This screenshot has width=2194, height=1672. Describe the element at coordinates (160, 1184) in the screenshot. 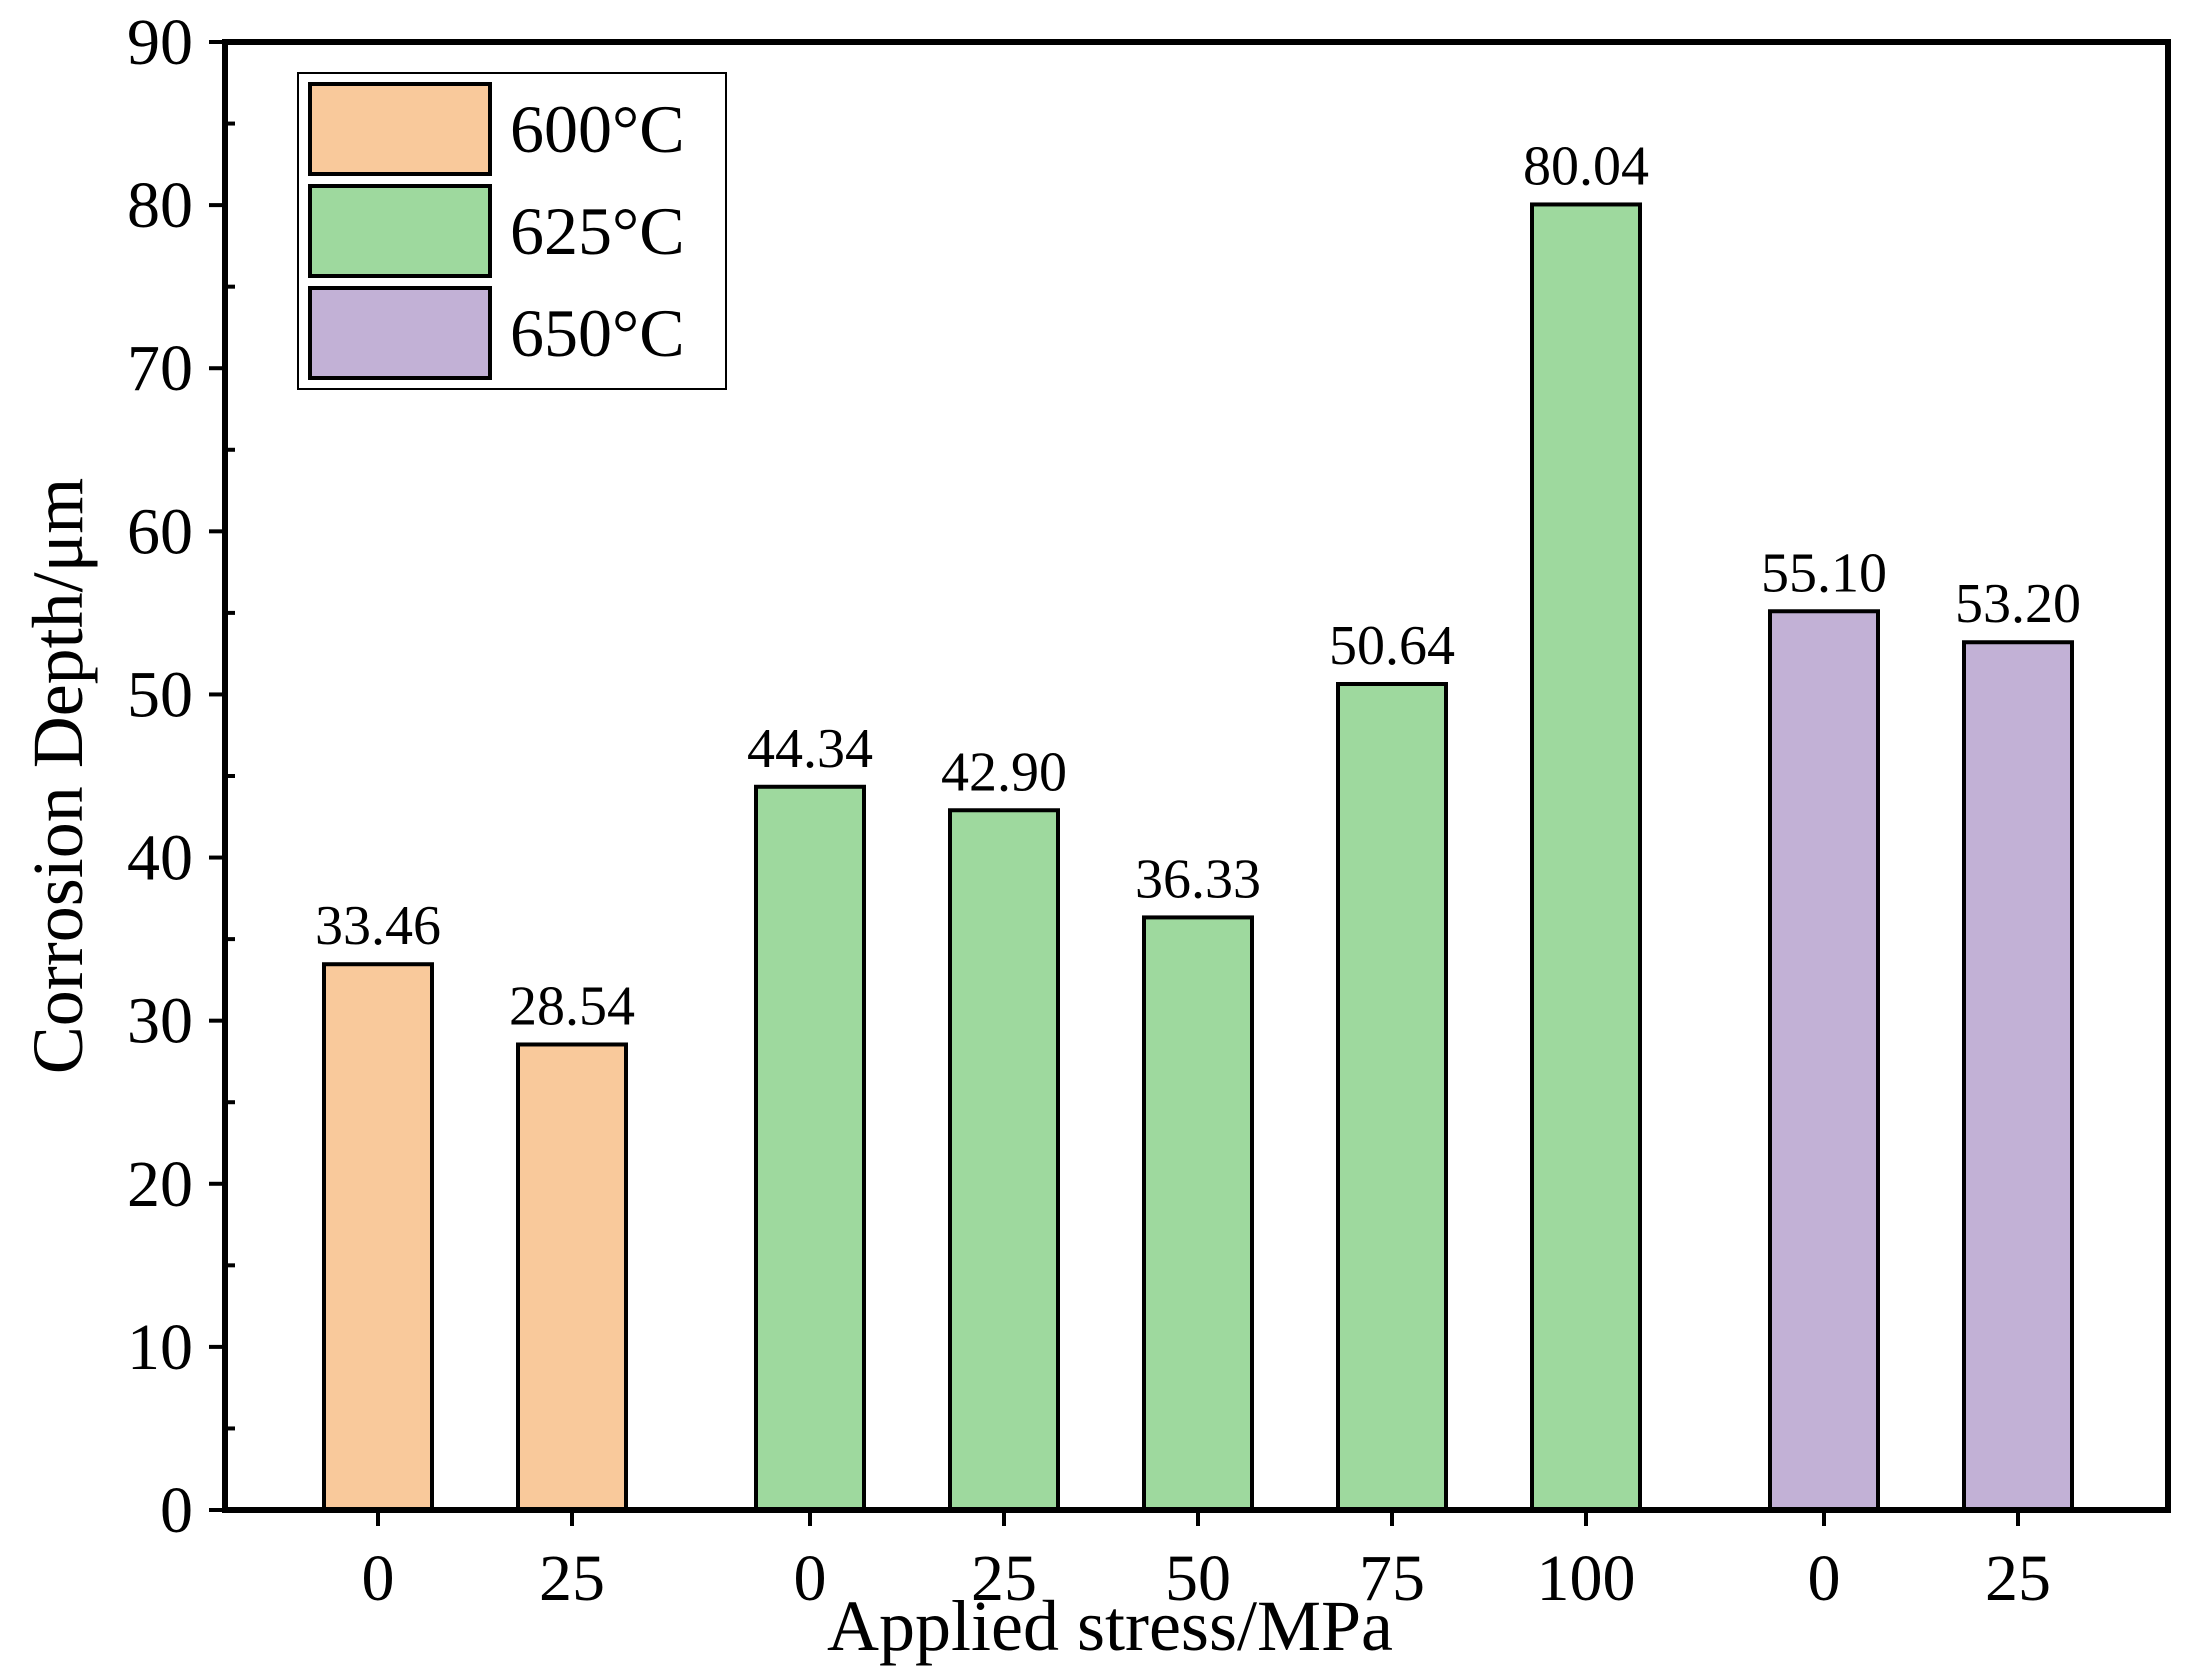

I see `y-tick-label: 20` at that location.